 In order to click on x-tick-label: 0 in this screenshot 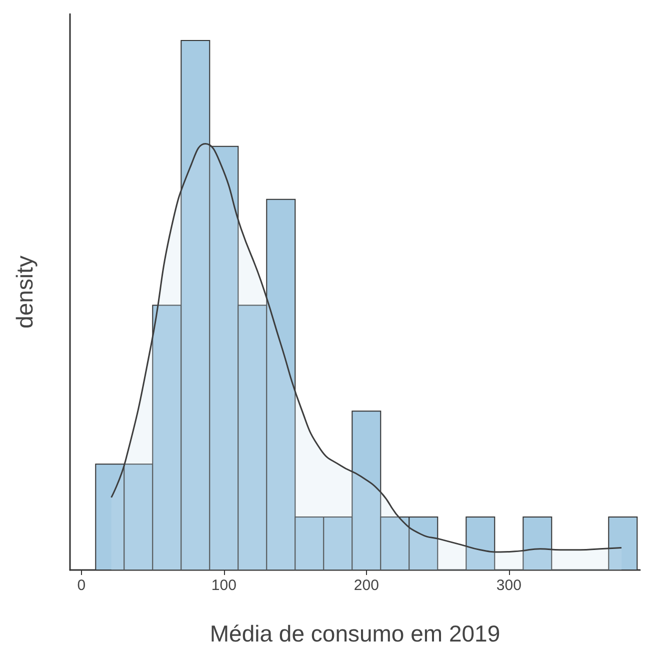, I will do `click(81, 585)`.